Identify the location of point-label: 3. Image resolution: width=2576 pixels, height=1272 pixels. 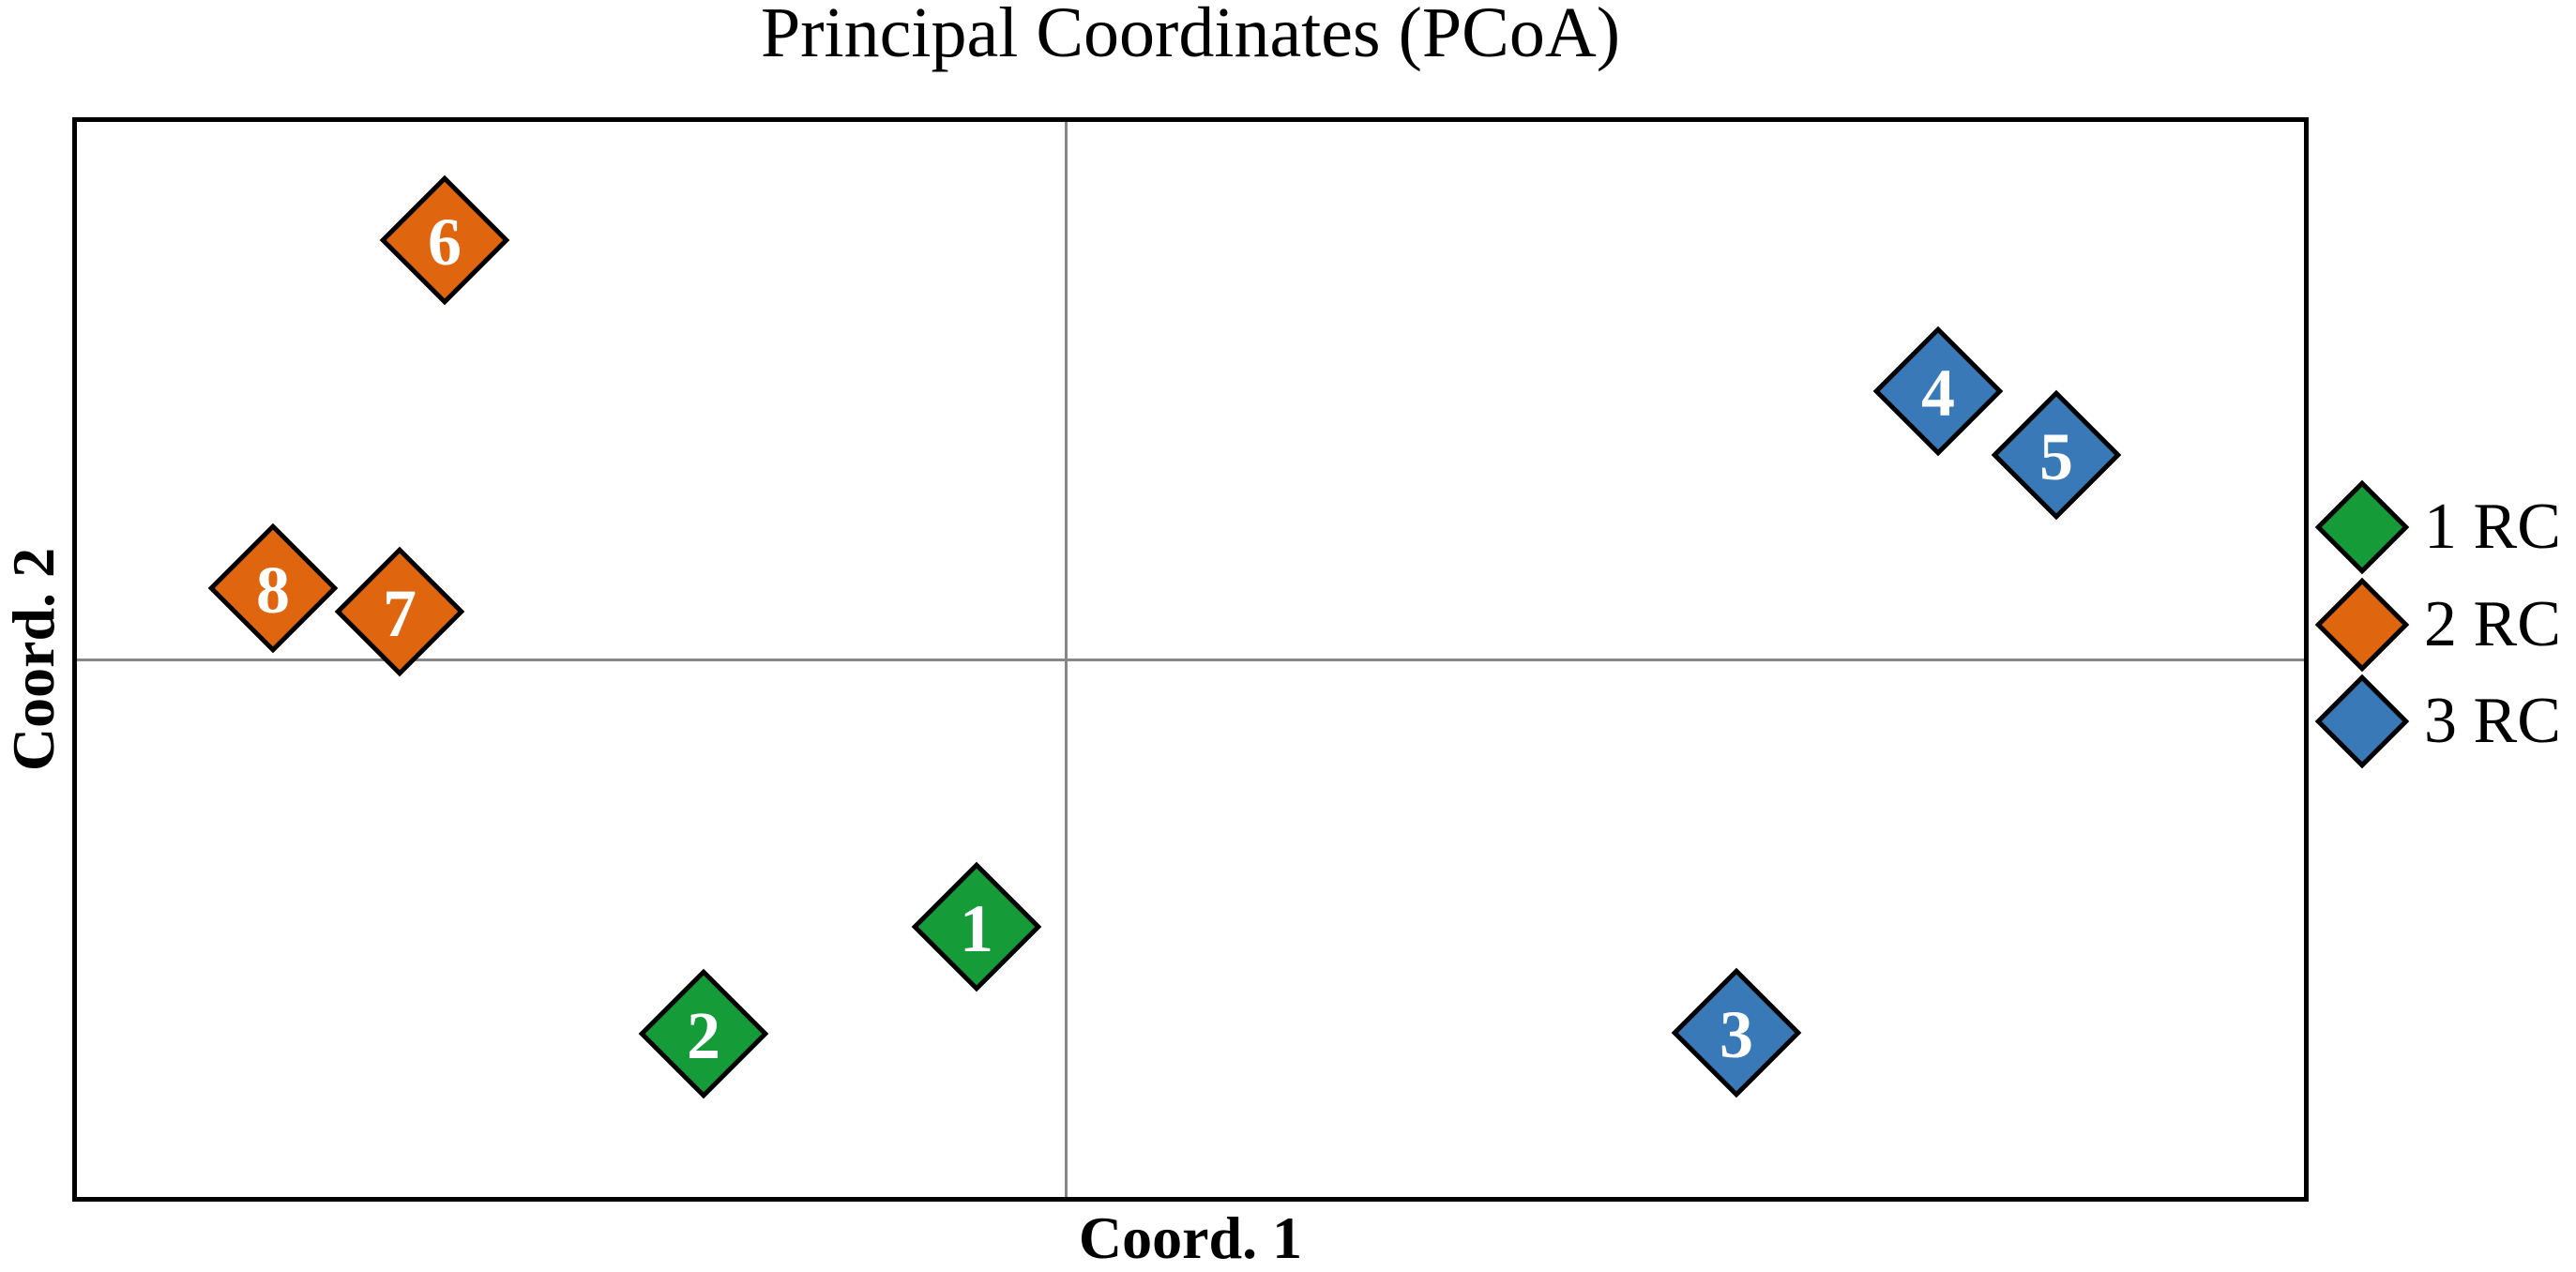
(1736, 1035).